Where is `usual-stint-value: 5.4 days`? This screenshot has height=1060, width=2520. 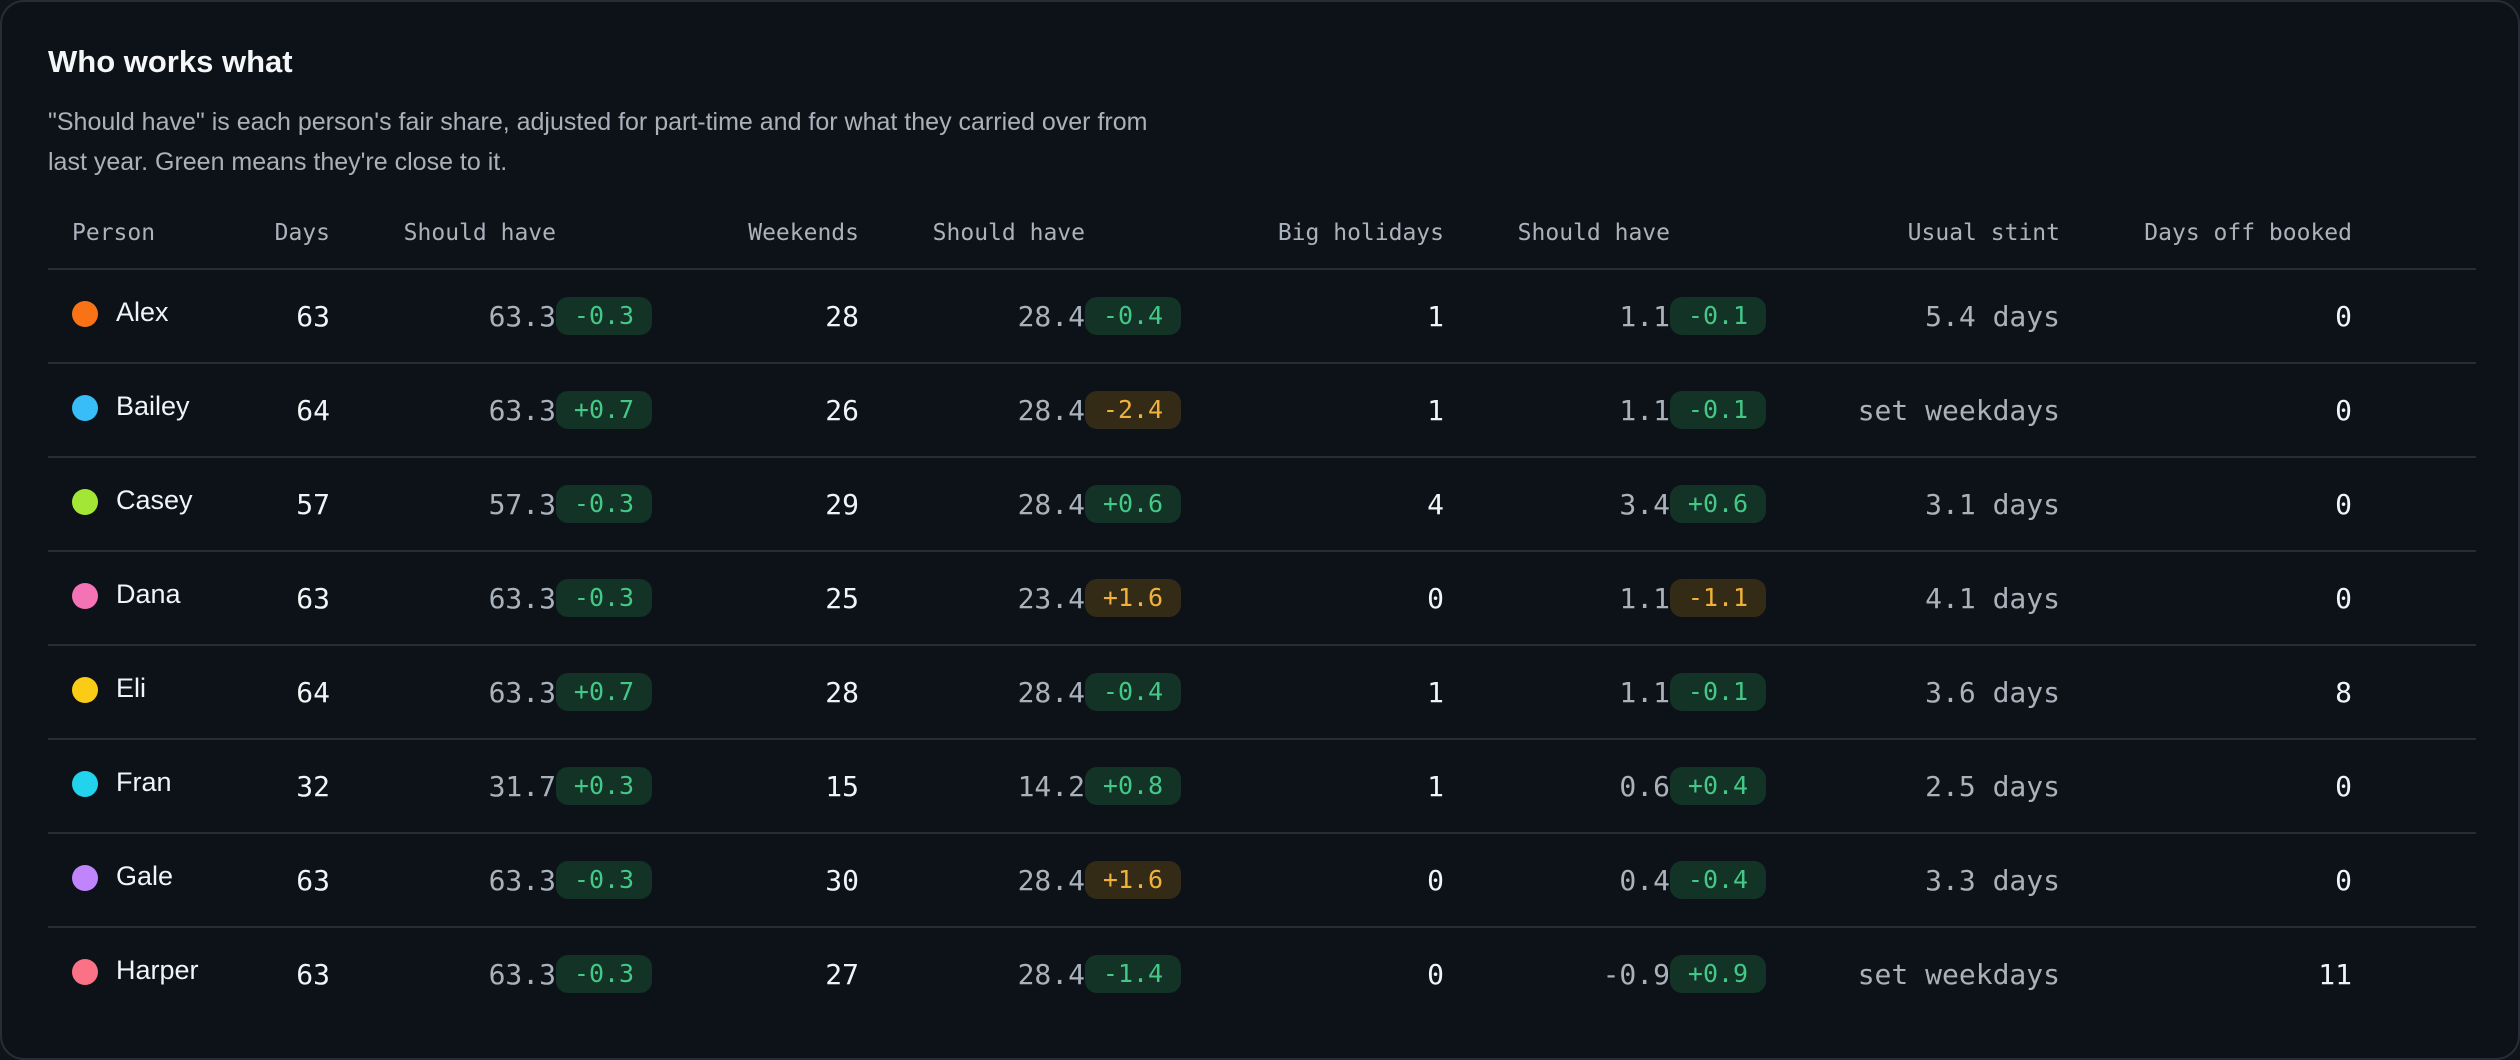 usual-stint-value: 5.4 days is located at coordinates (1895, 316).